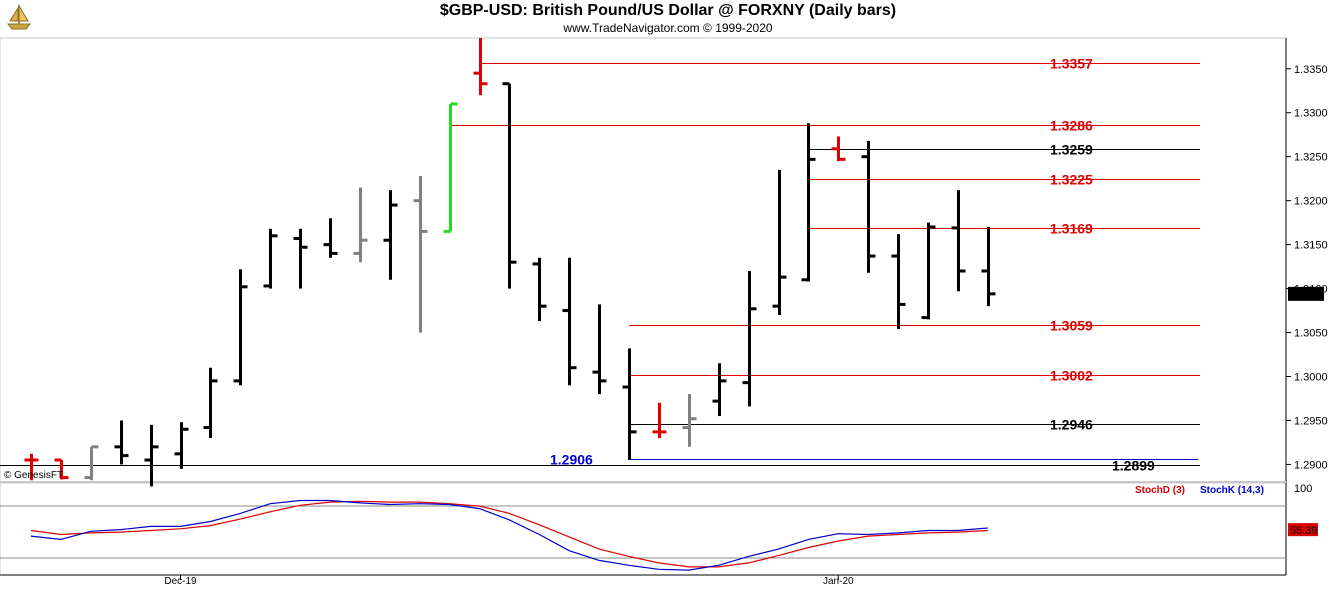  I want to click on price-tick-label: 1.3000, so click(1311, 377).